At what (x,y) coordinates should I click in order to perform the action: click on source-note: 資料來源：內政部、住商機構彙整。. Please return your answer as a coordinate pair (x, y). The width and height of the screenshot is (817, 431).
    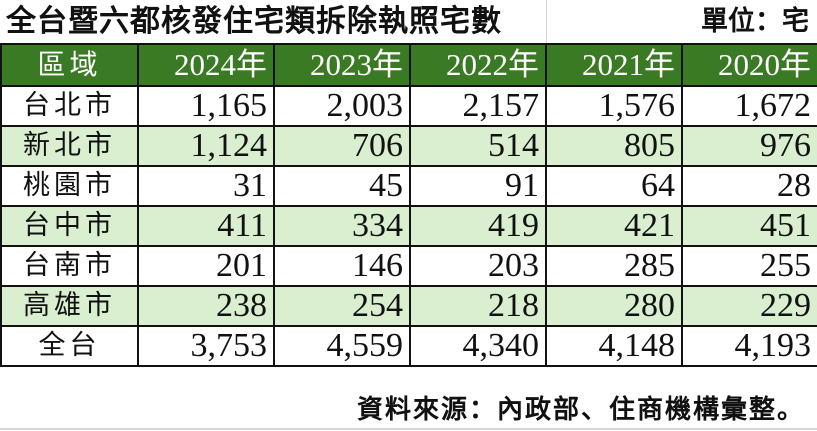
    Looking at the image, I should click on (580, 410).